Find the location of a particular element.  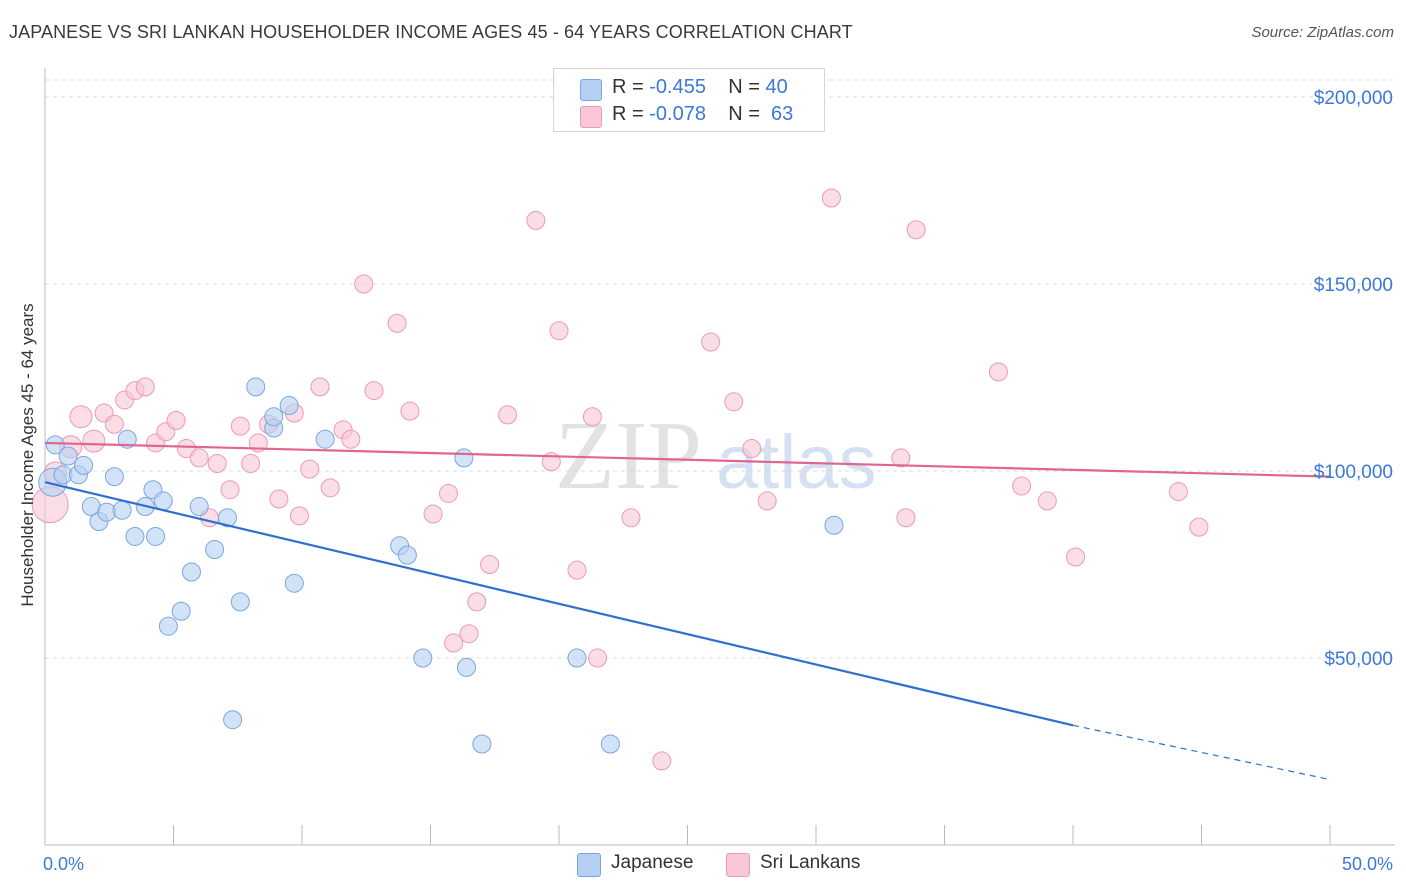

x-tick-label-end: 50.0% is located at coordinates (1367, 864).